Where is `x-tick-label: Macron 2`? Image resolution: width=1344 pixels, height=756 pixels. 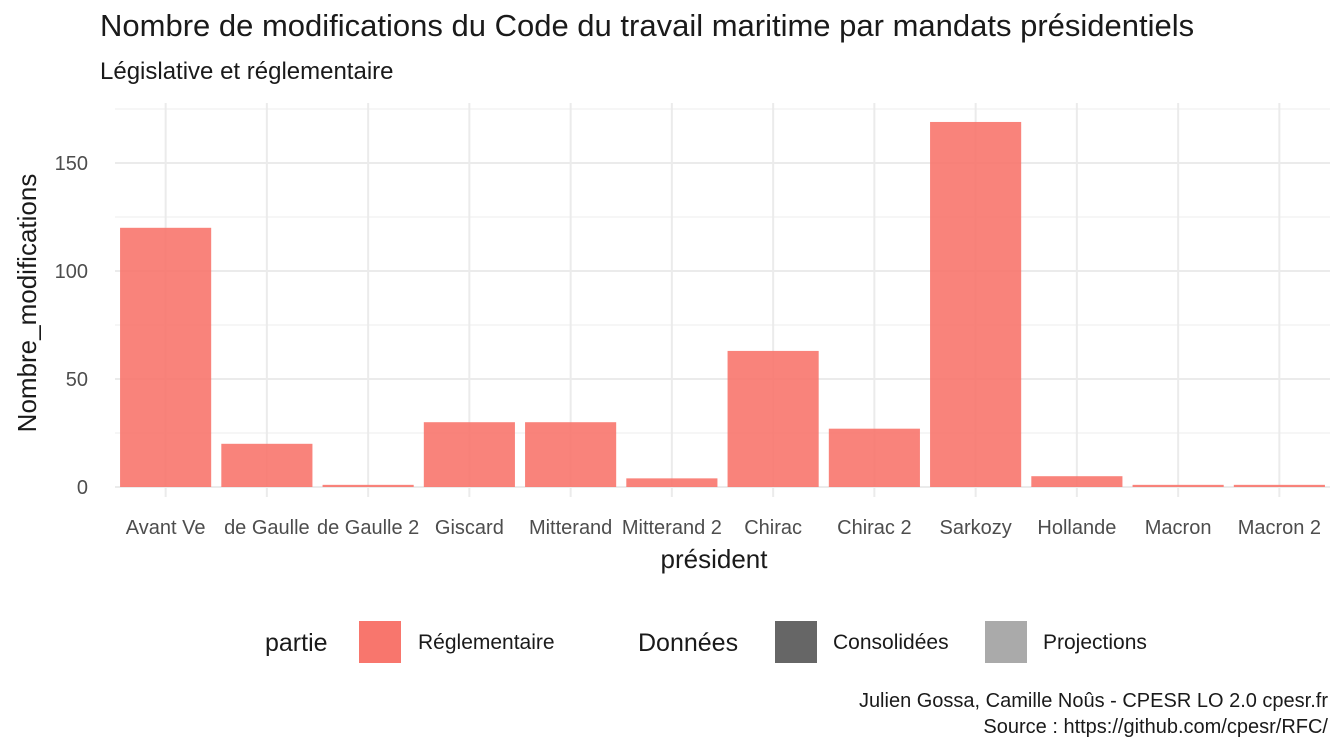 x-tick-label: Macron 2 is located at coordinates (1279, 528).